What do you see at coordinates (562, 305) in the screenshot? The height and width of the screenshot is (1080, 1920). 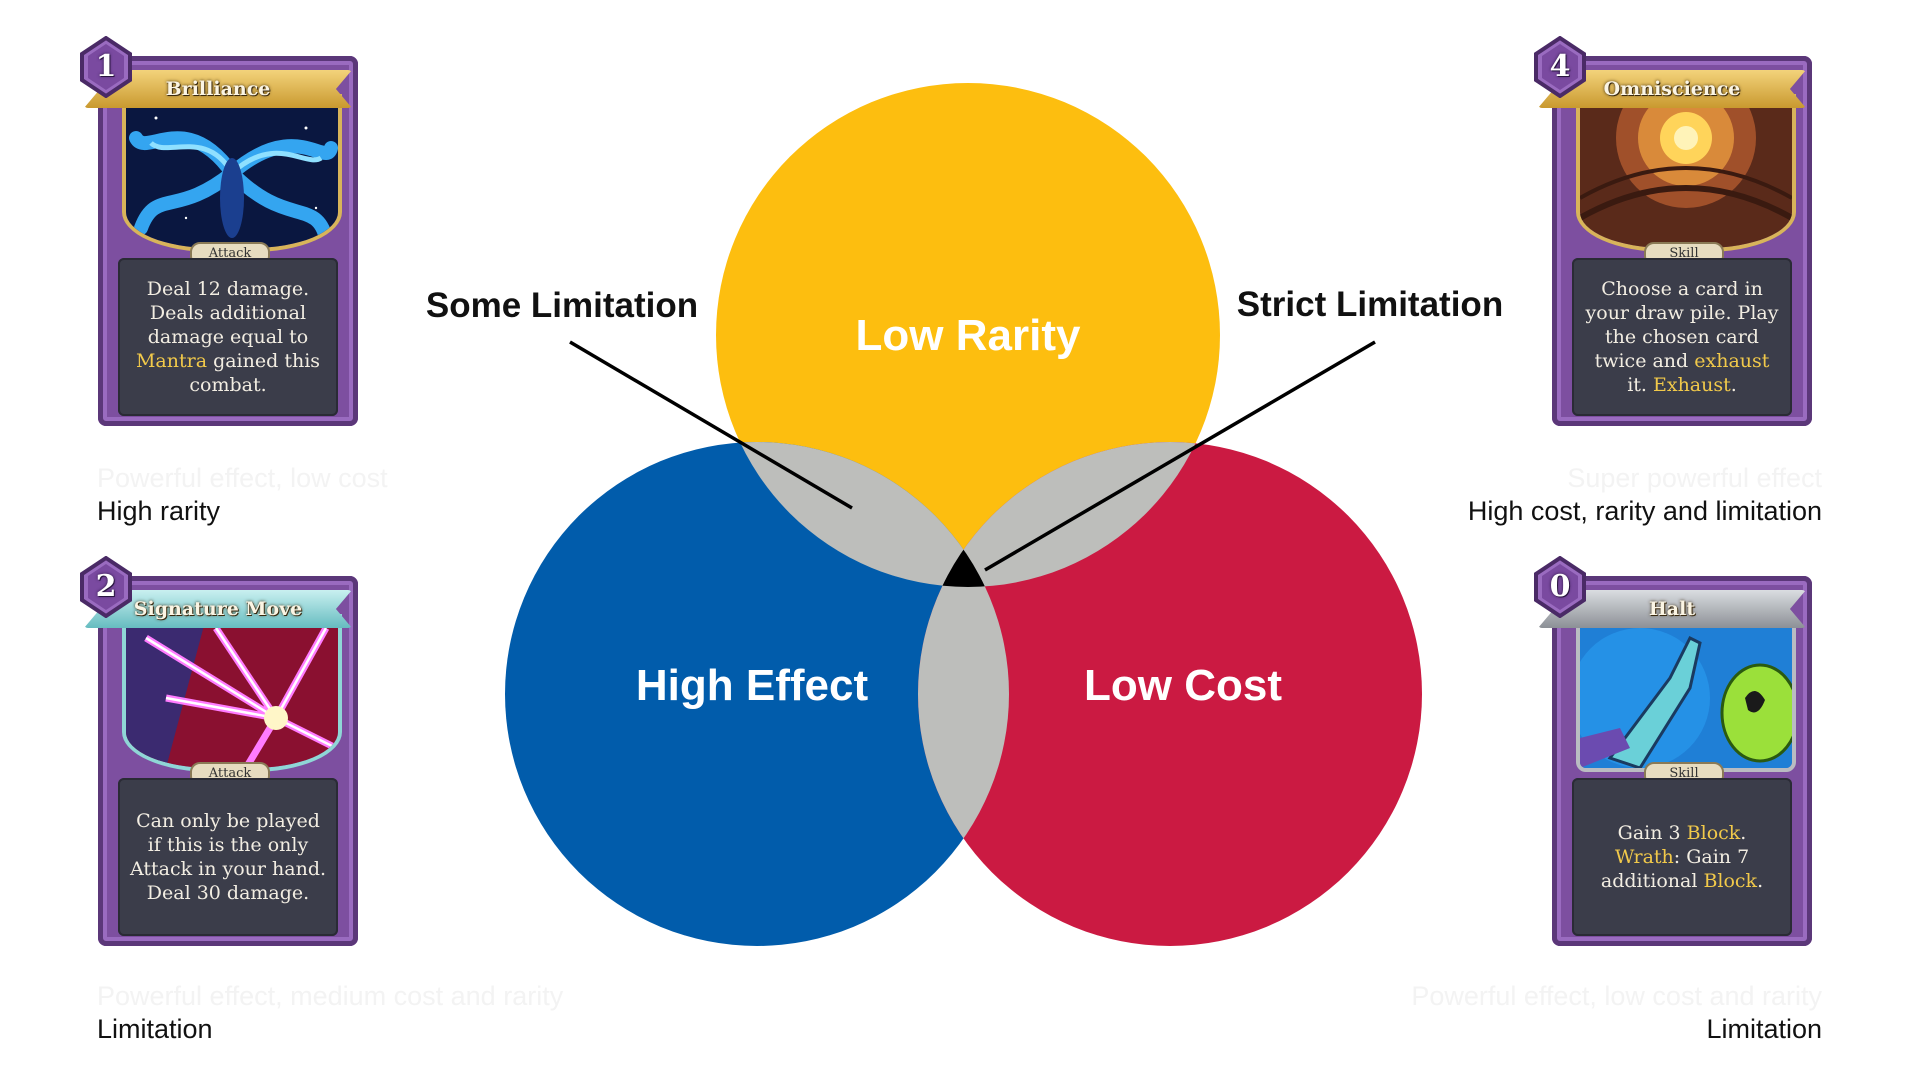 I see `callout-some-limitation: Some Limitation` at bounding box center [562, 305].